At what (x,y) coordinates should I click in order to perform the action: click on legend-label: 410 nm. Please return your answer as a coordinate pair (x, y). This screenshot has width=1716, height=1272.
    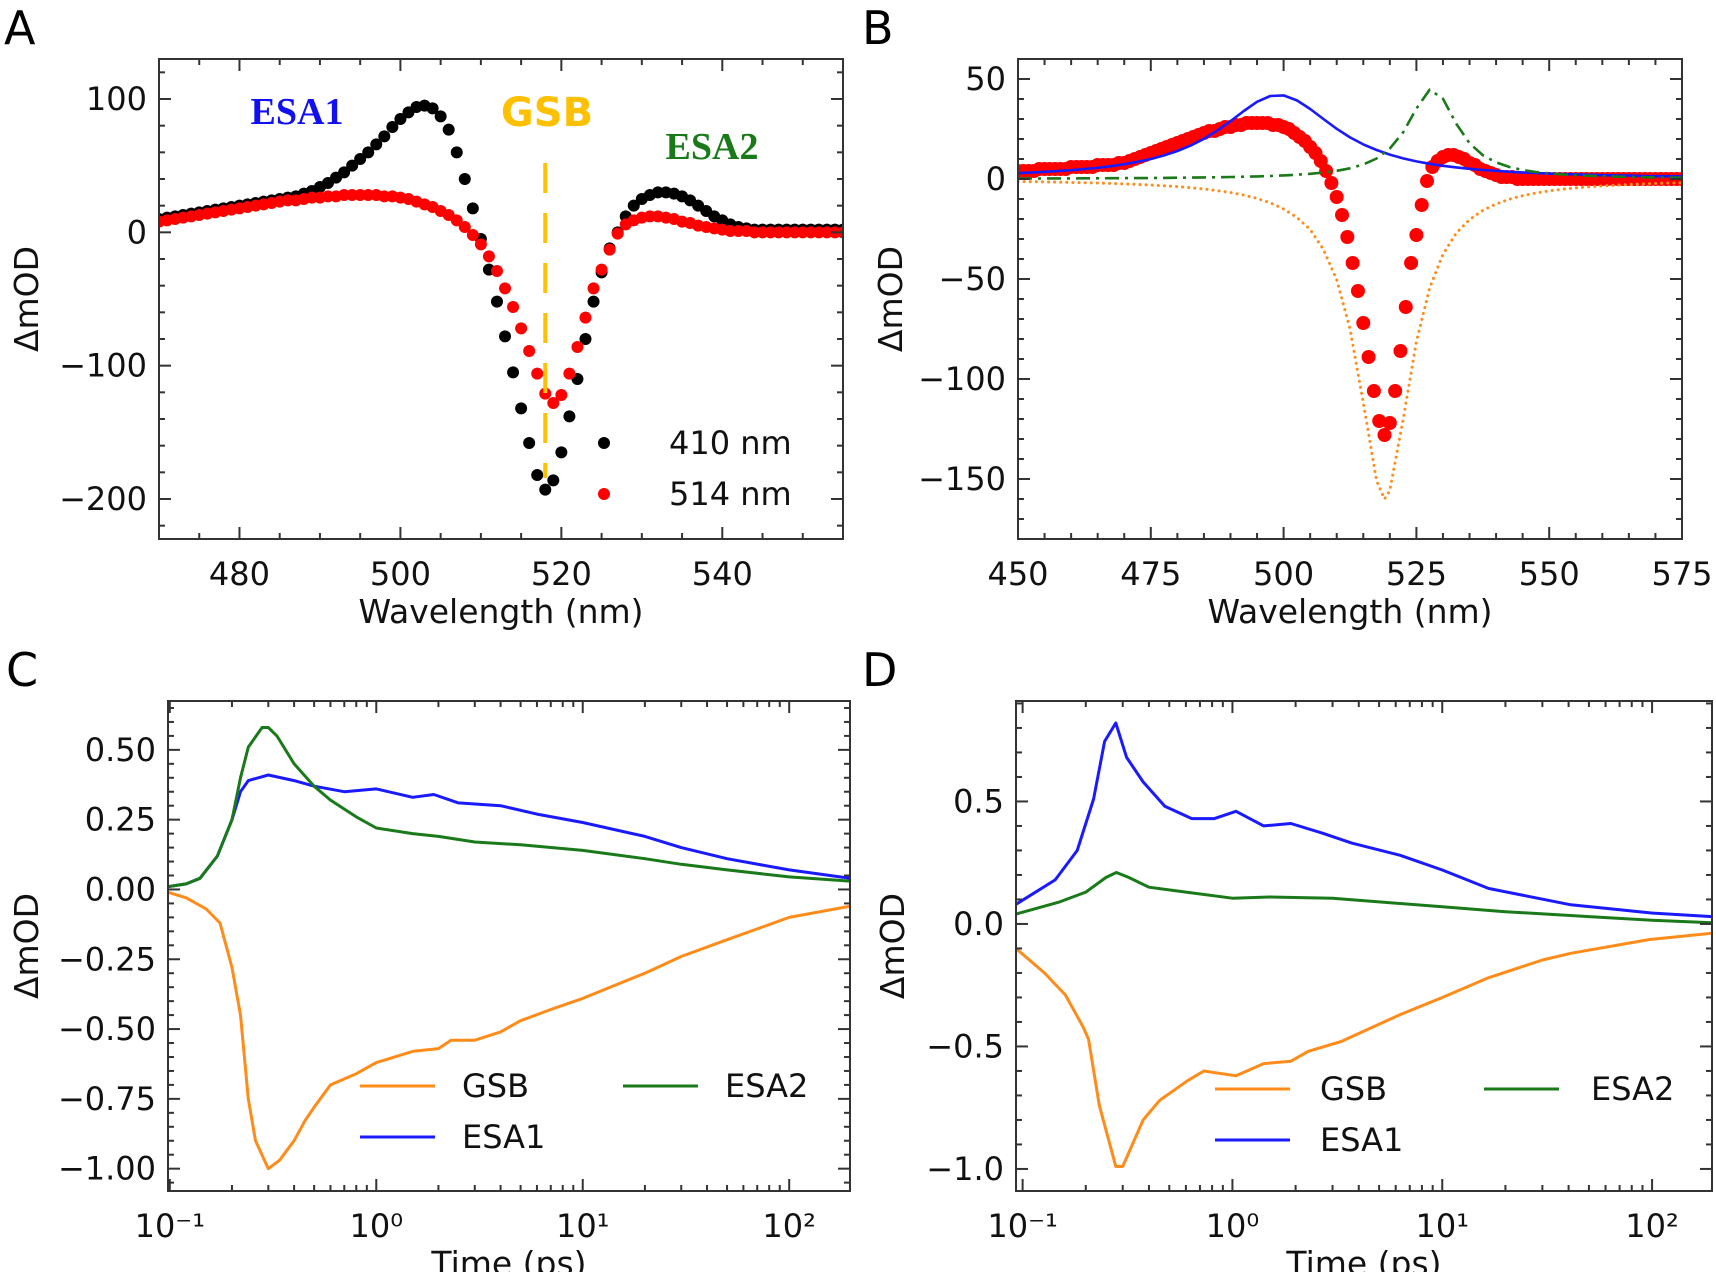
    Looking at the image, I should click on (730, 443).